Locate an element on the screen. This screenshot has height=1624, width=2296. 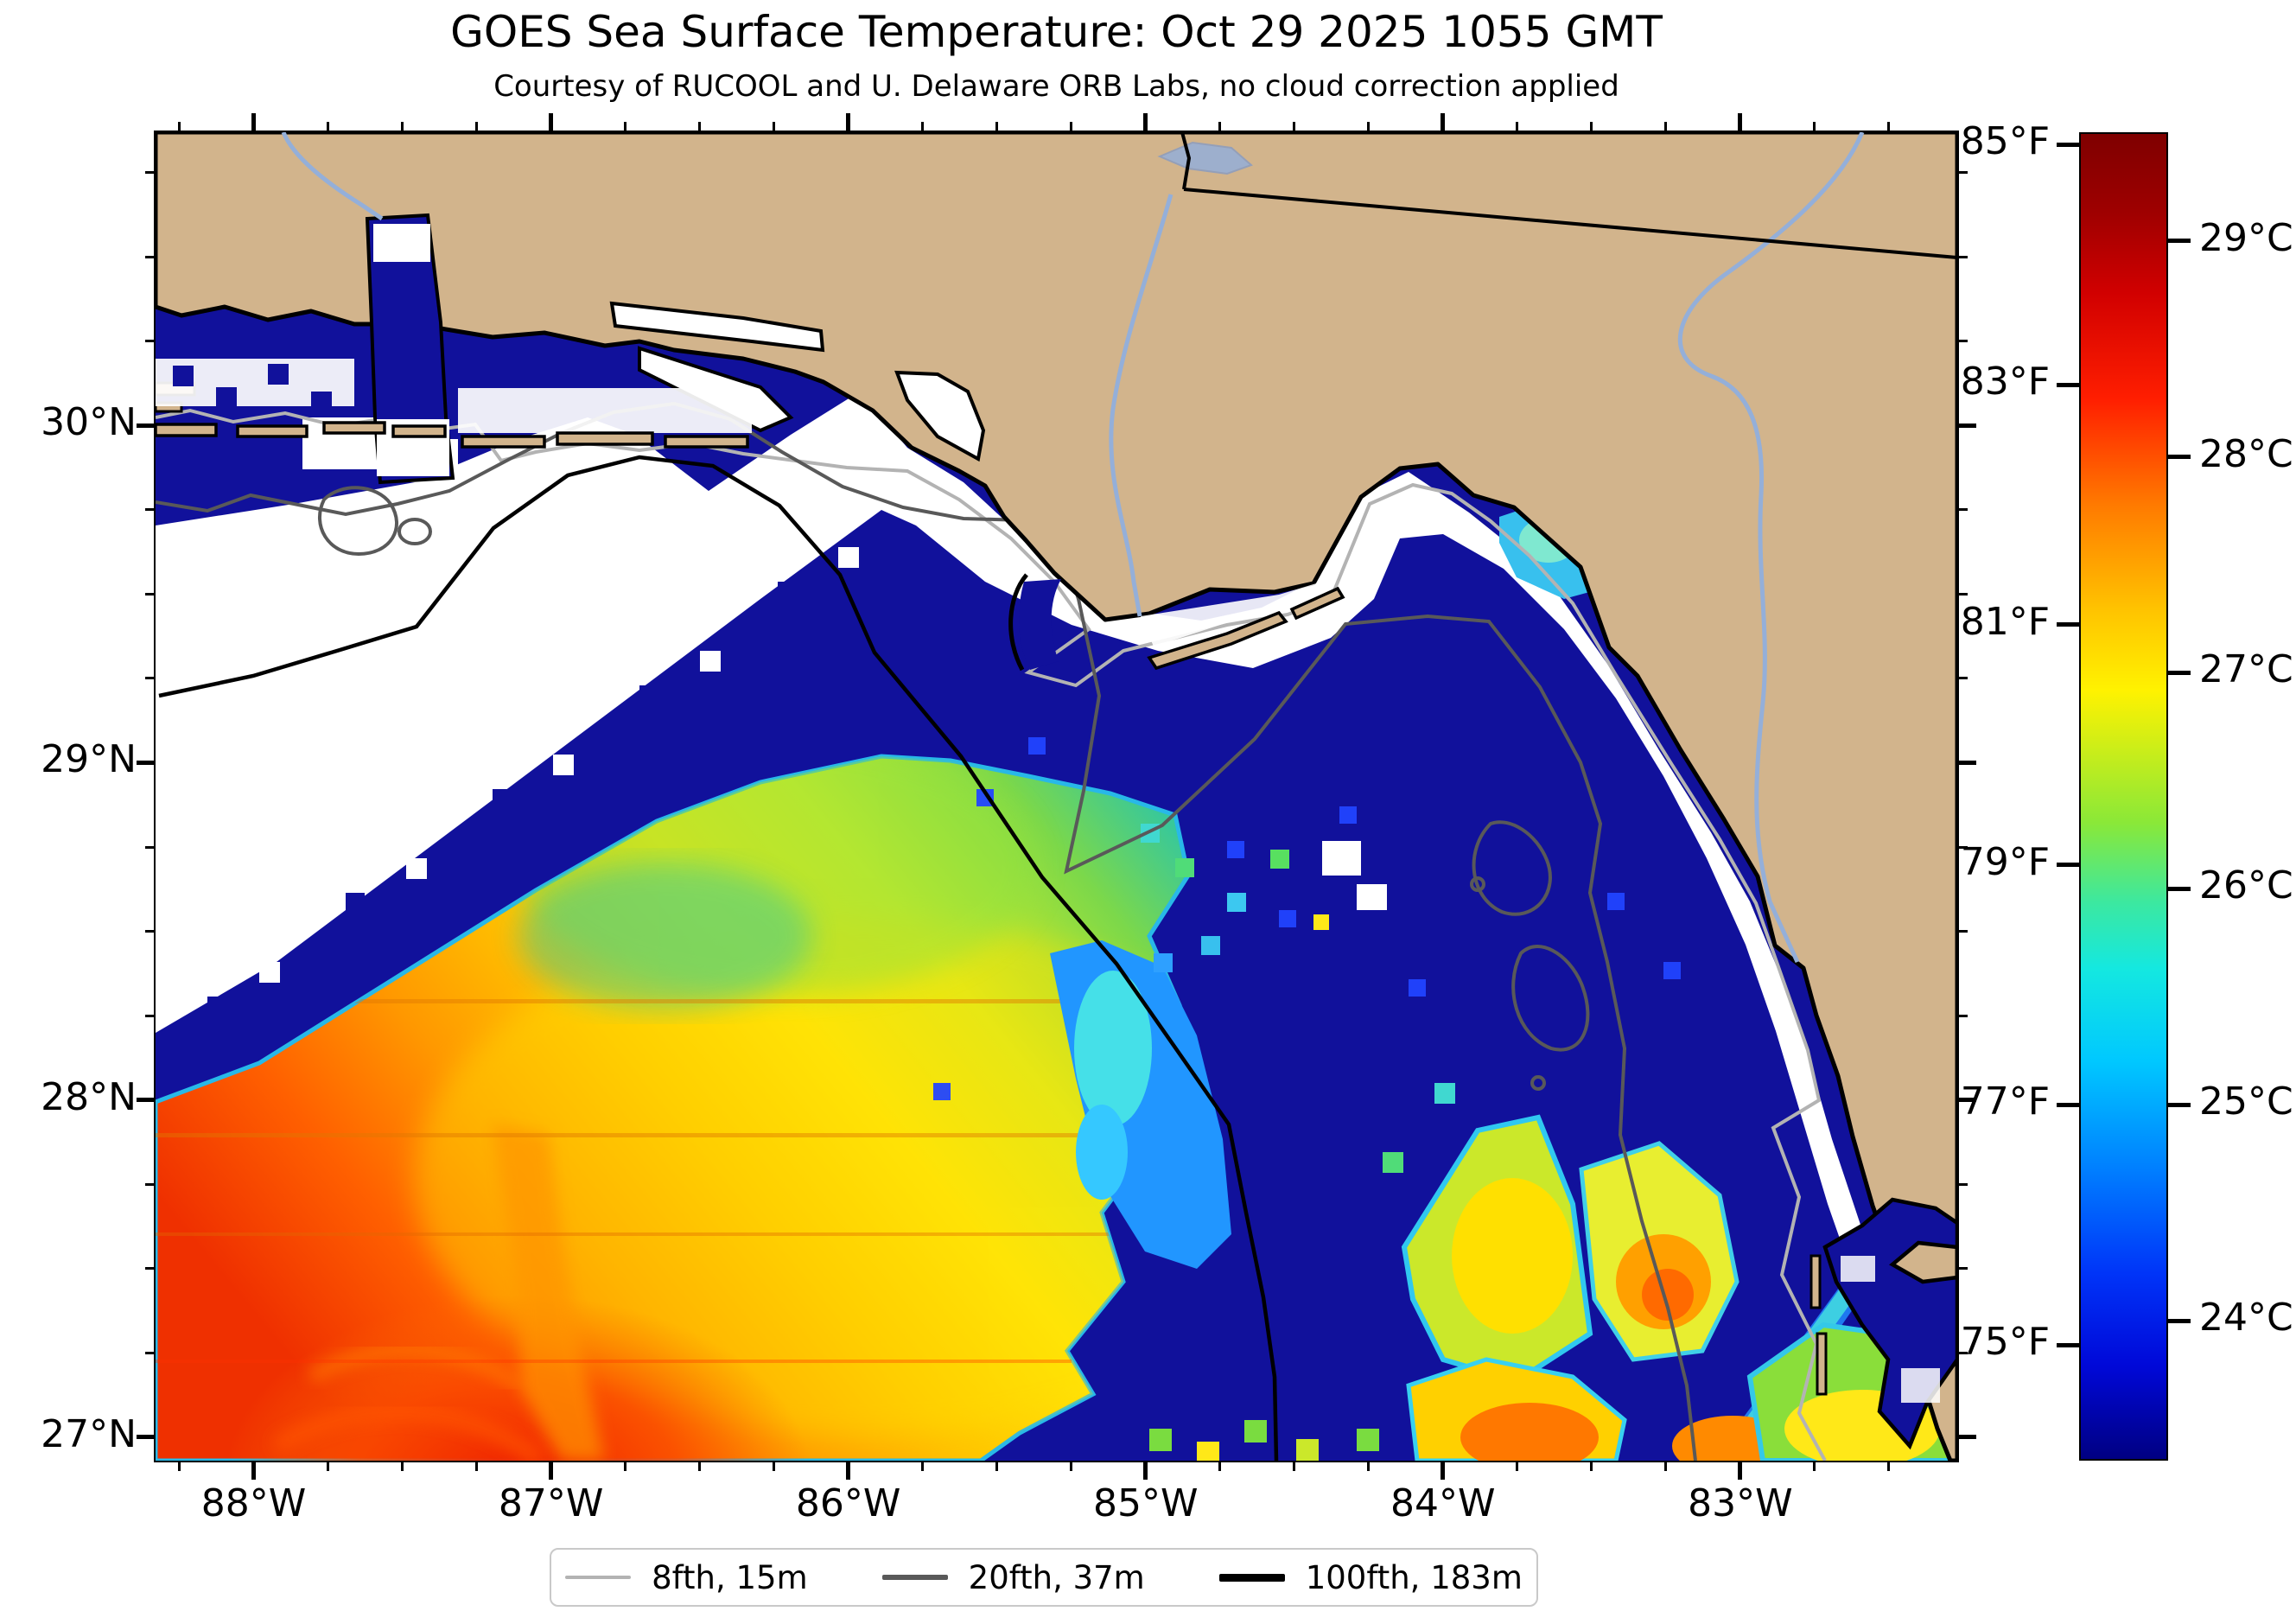
lon-tick-label: 83°W is located at coordinates (1740, 1503).